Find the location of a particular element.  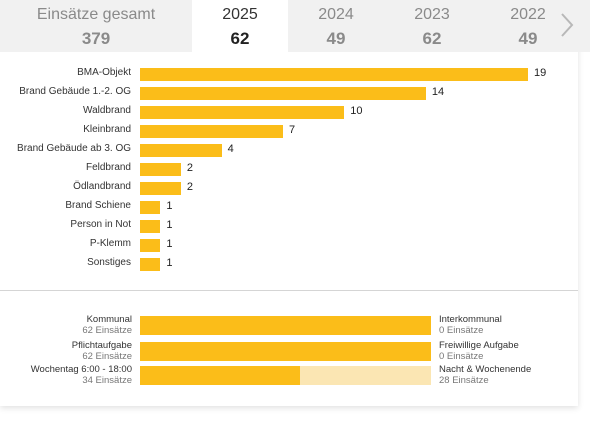

value-label: 7 is located at coordinates (292, 130).